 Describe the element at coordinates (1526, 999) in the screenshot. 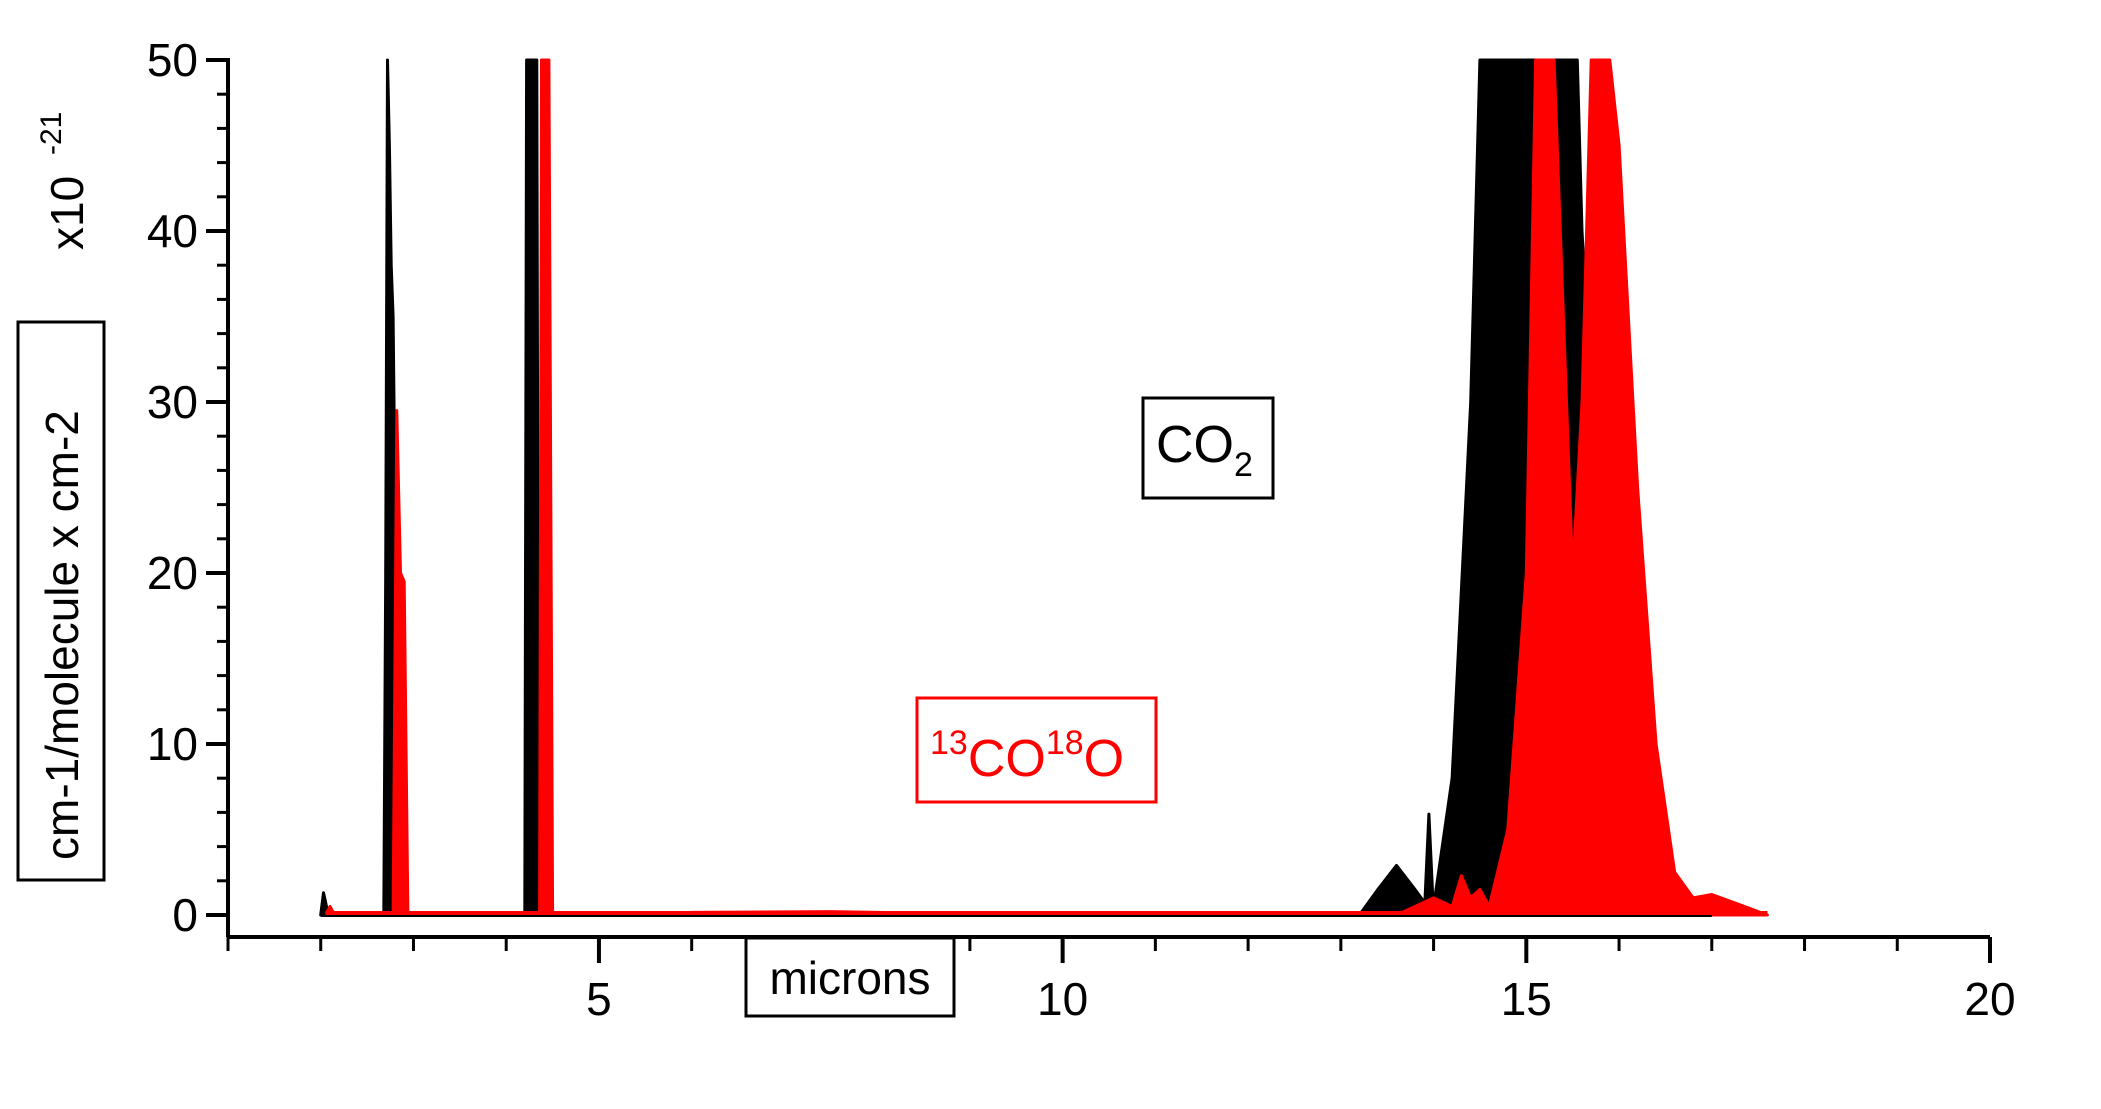

I see `x-tick-label-2: 15` at that location.